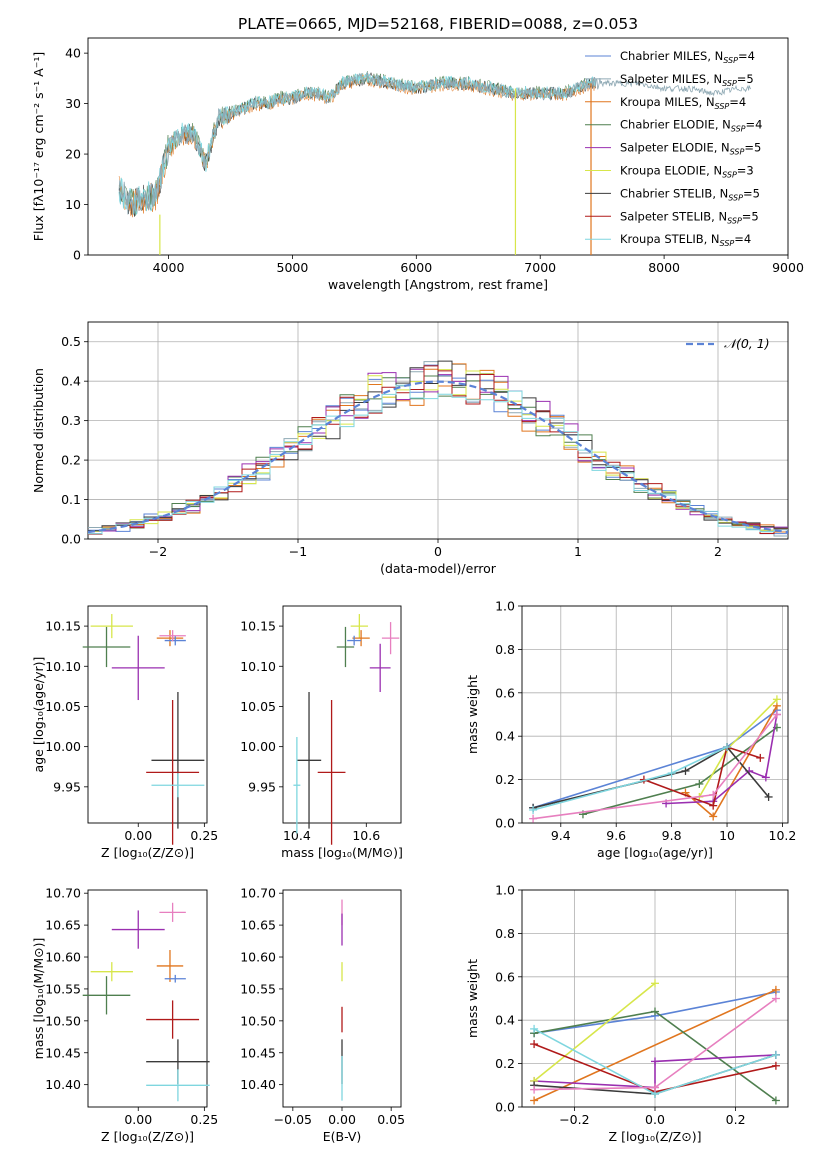  Describe the element at coordinates (342, 1136) in the screenshot. I see `x-axis-label: E(B-V)` at that location.